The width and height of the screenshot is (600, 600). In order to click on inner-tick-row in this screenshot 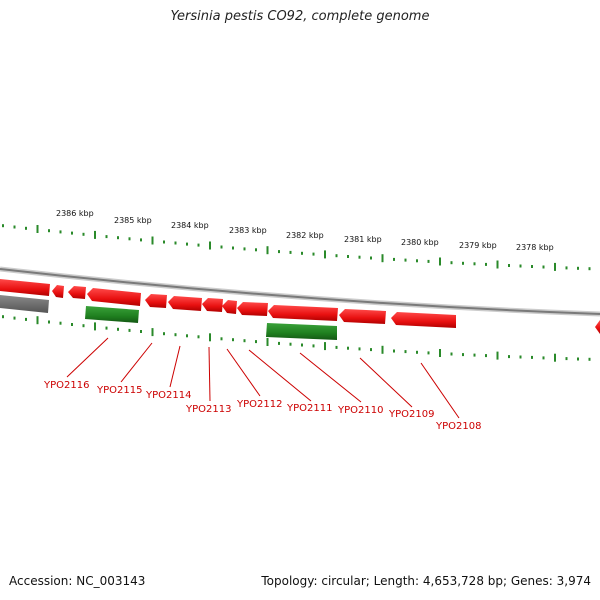, I will do `click(296, 338)`.